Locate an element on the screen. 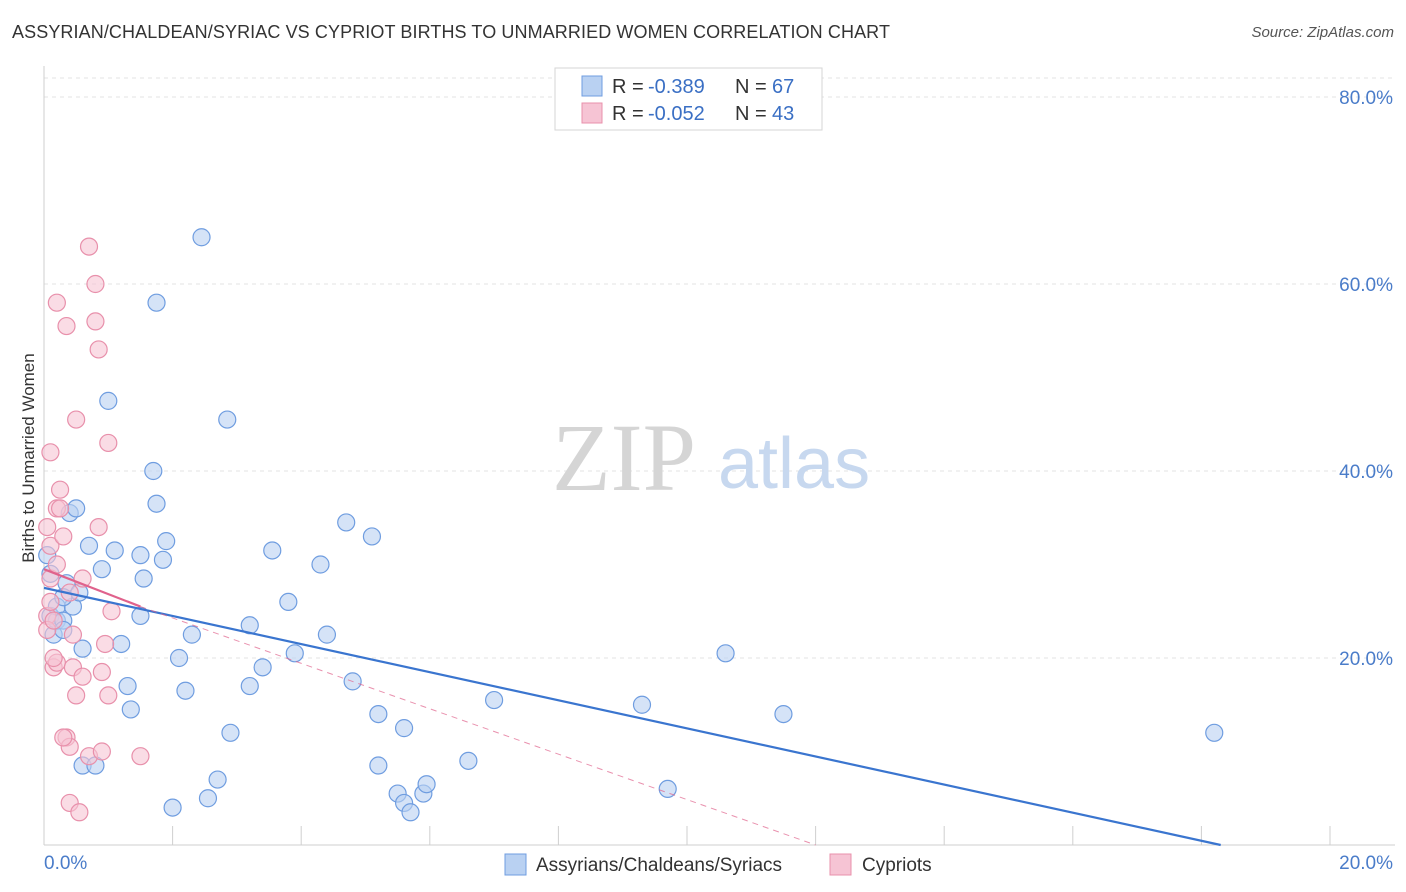 The image size is (1406, 892). watermark: ZIP atlas is located at coordinates (711, 457).